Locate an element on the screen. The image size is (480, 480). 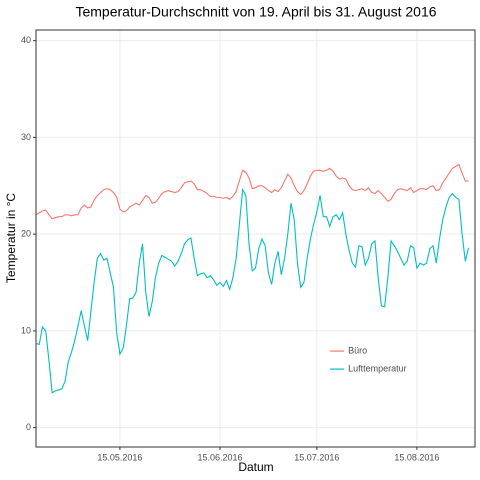
legend-label: Büro is located at coordinates (357, 350).